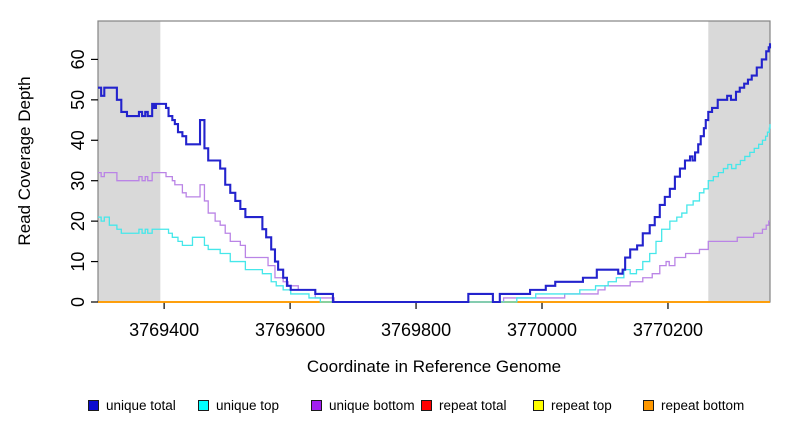 The width and height of the screenshot is (792, 432). What do you see at coordinates (473, 405) in the screenshot?
I see `legend-label: repeat total` at bounding box center [473, 405].